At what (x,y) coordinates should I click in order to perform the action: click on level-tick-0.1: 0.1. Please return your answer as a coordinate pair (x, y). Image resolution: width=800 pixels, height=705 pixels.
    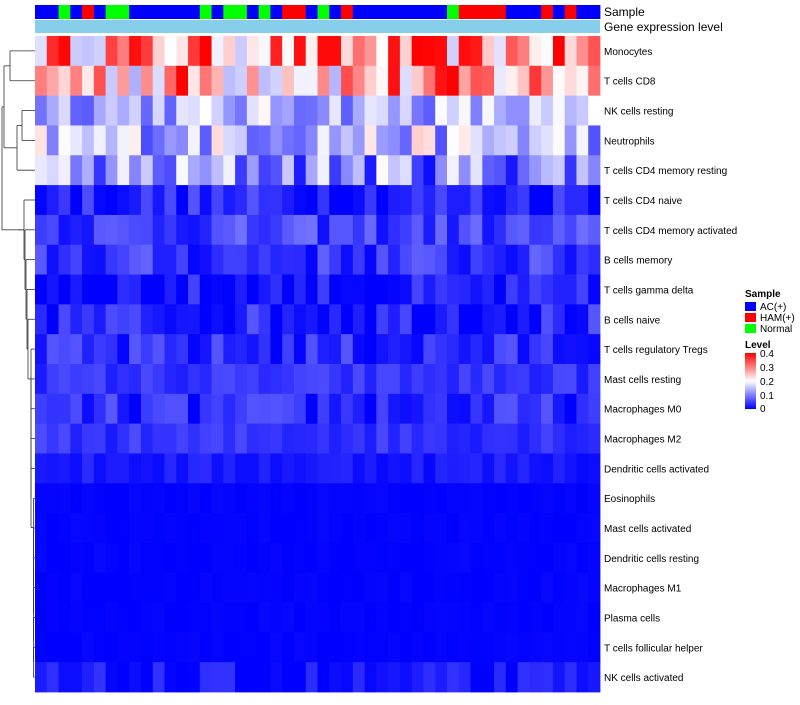
    Looking at the image, I should click on (767, 396).